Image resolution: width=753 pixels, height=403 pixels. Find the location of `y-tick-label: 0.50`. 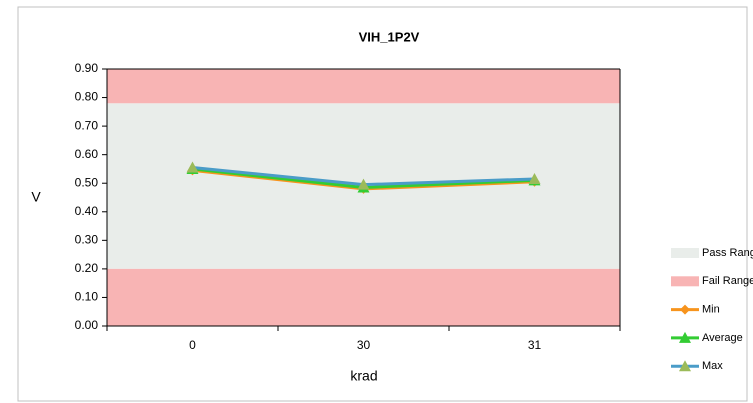

y-tick-label: 0.50 is located at coordinates (87, 182).